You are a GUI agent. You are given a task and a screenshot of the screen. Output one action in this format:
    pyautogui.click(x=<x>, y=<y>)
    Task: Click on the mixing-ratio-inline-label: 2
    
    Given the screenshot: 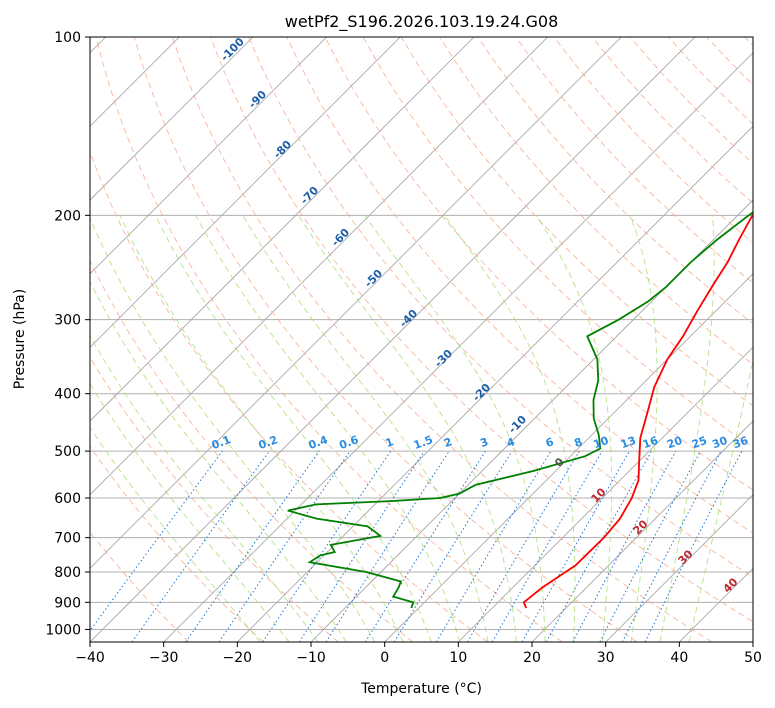 What is the action you would take?
    pyautogui.click(x=448, y=442)
    